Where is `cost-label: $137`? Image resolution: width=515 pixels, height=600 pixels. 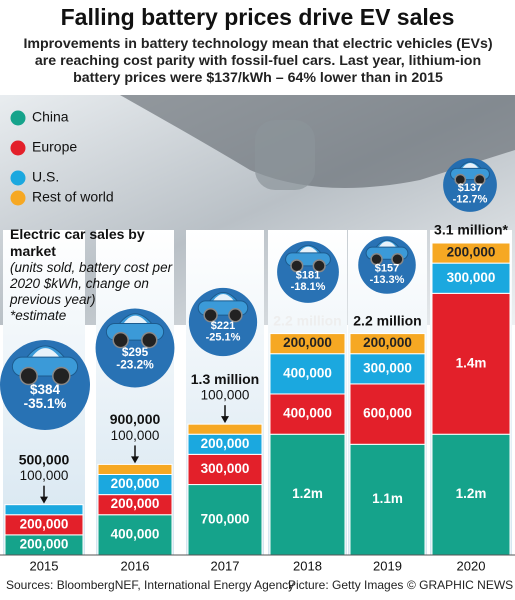
cost-label: $137 is located at coordinates (470, 188).